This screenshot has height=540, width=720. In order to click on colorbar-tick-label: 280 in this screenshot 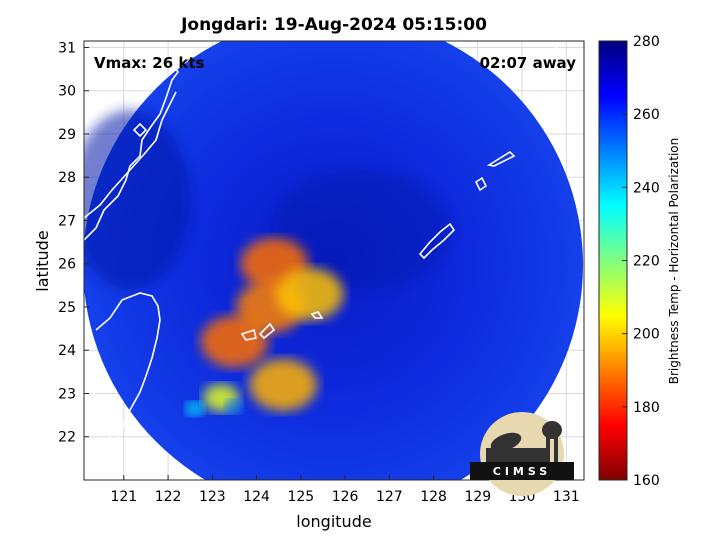, I will do `click(646, 42)`.